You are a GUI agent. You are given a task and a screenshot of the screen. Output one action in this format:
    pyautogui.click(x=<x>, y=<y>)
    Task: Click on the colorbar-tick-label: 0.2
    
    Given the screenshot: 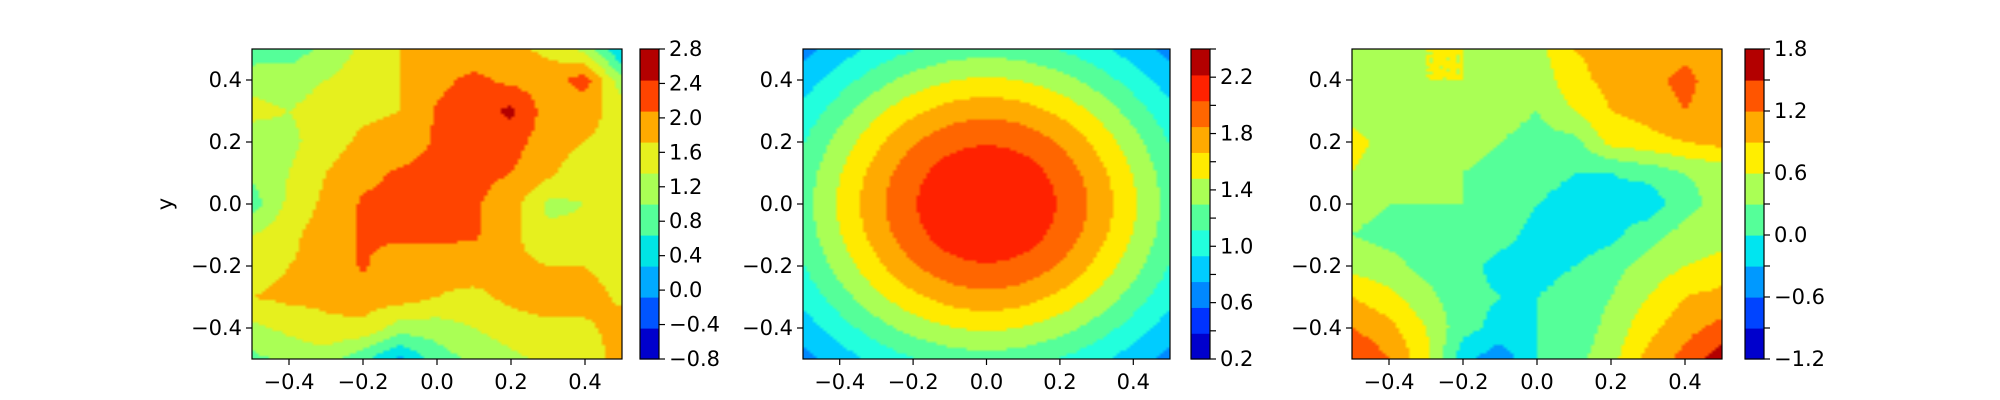 What is the action you would take?
    pyautogui.click(x=1236, y=359)
    